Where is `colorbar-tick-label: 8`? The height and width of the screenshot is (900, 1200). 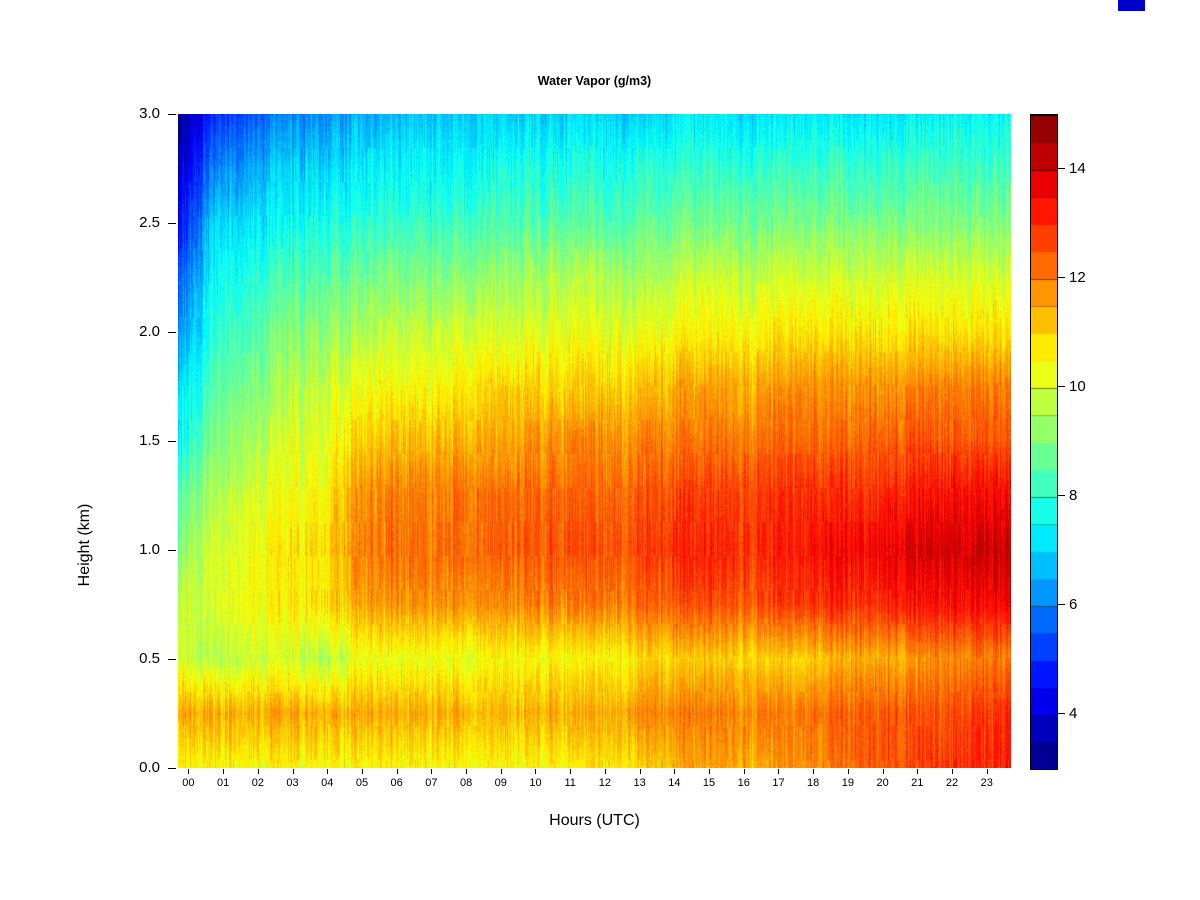
colorbar-tick-label: 8 is located at coordinates (1073, 495).